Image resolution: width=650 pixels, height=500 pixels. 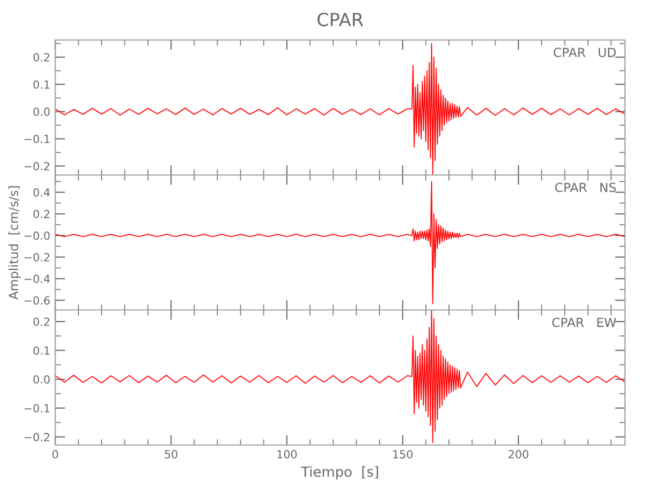 What do you see at coordinates (37, 300) in the screenshot?
I see `y-tick-label: −0.6` at bounding box center [37, 300].